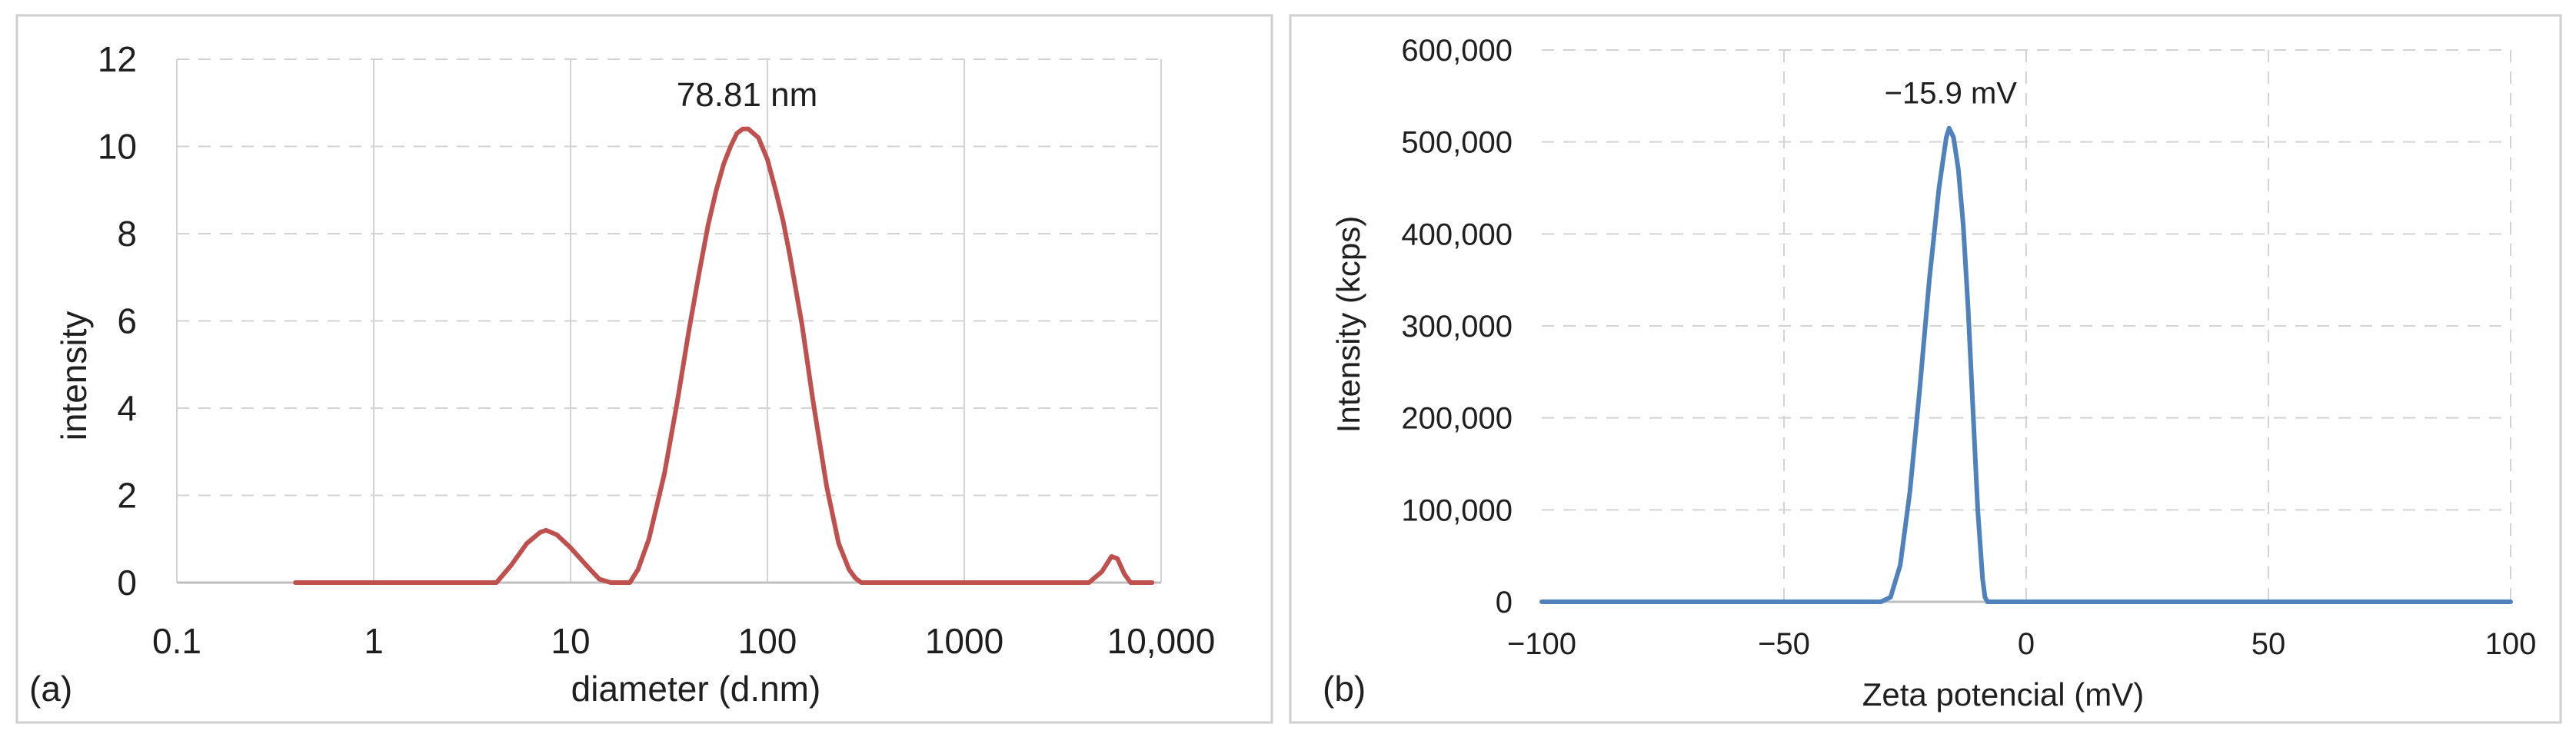  Describe the element at coordinates (696, 689) in the screenshot. I see `panel-a-x-axis-title: diameter (d.nm)` at that location.